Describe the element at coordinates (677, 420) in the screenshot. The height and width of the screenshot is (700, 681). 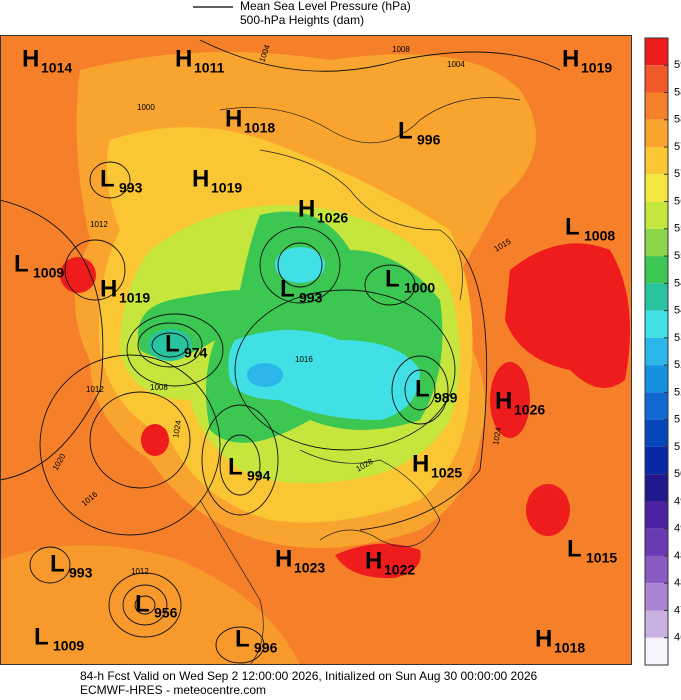
I see `colorbar-label: 516` at that location.